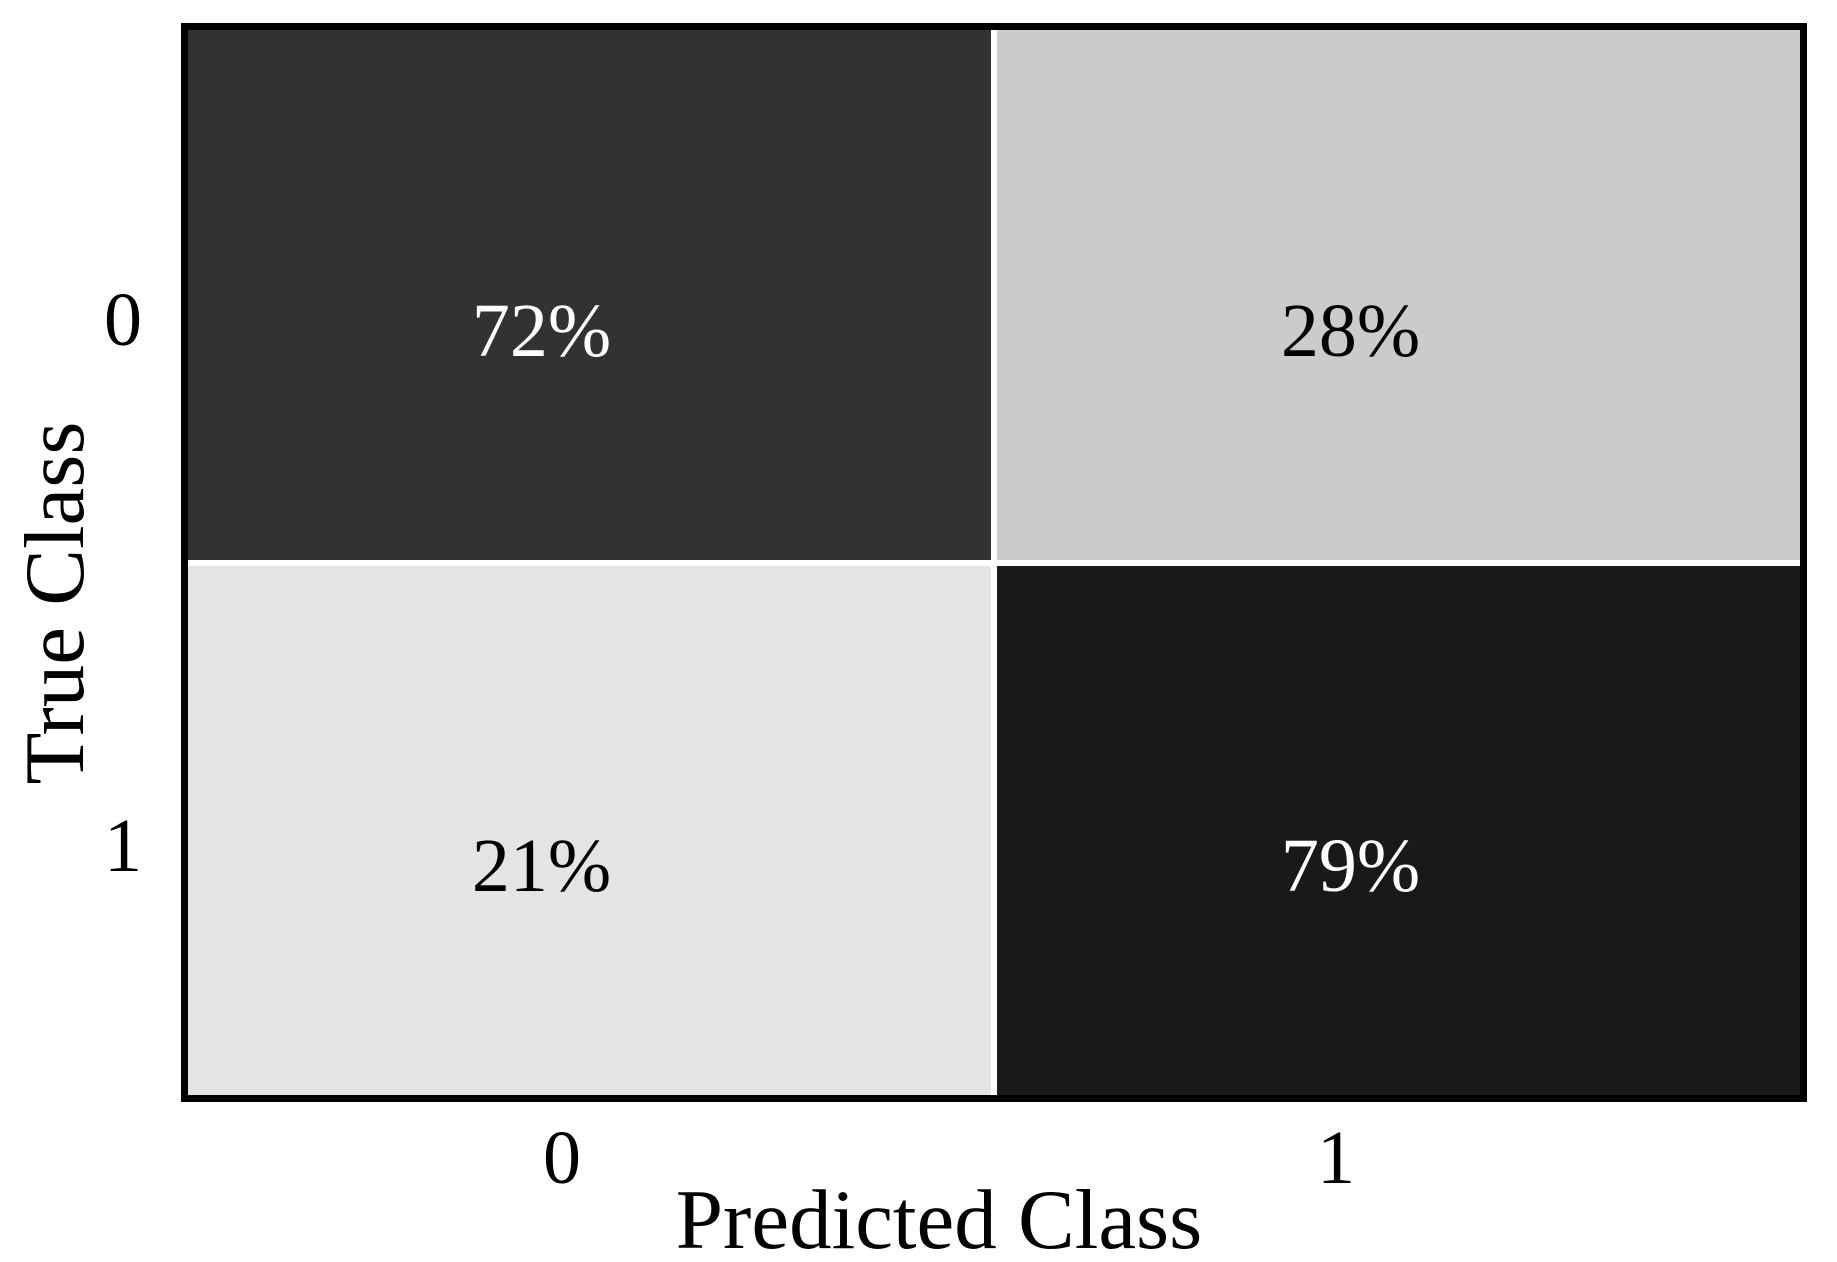  I want to click on cell-value-true0-pred0: 72%, so click(541, 330).